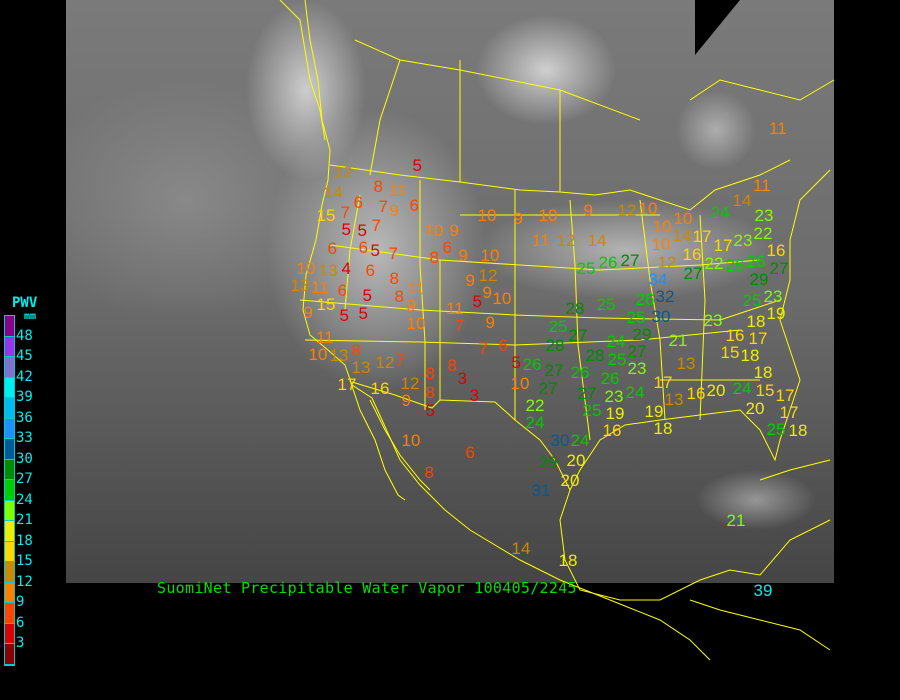 The height and width of the screenshot is (700, 900). What do you see at coordinates (24, 438) in the screenshot?
I see `scale-tick-label: 33` at bounding box center [24, 438].